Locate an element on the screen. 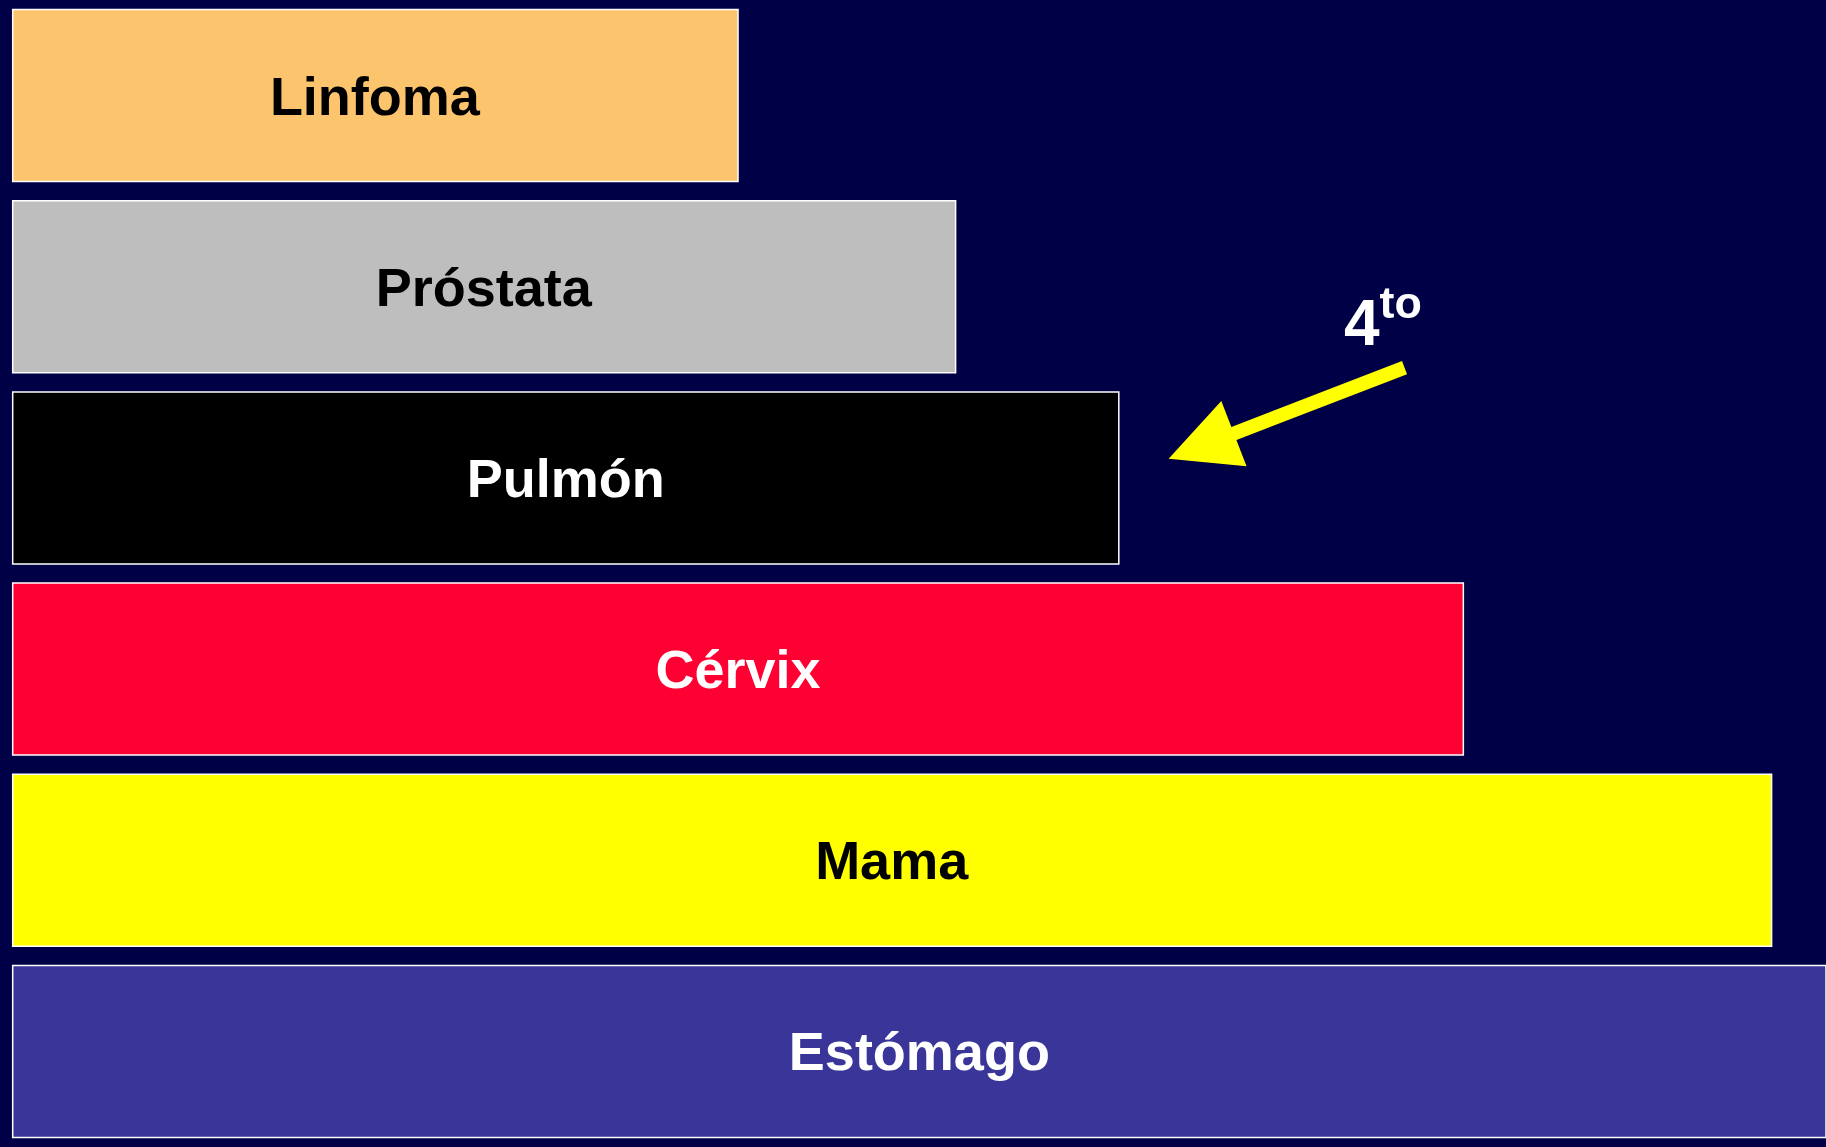  y-tick-label: Mama is located at coordinates (892, 860).